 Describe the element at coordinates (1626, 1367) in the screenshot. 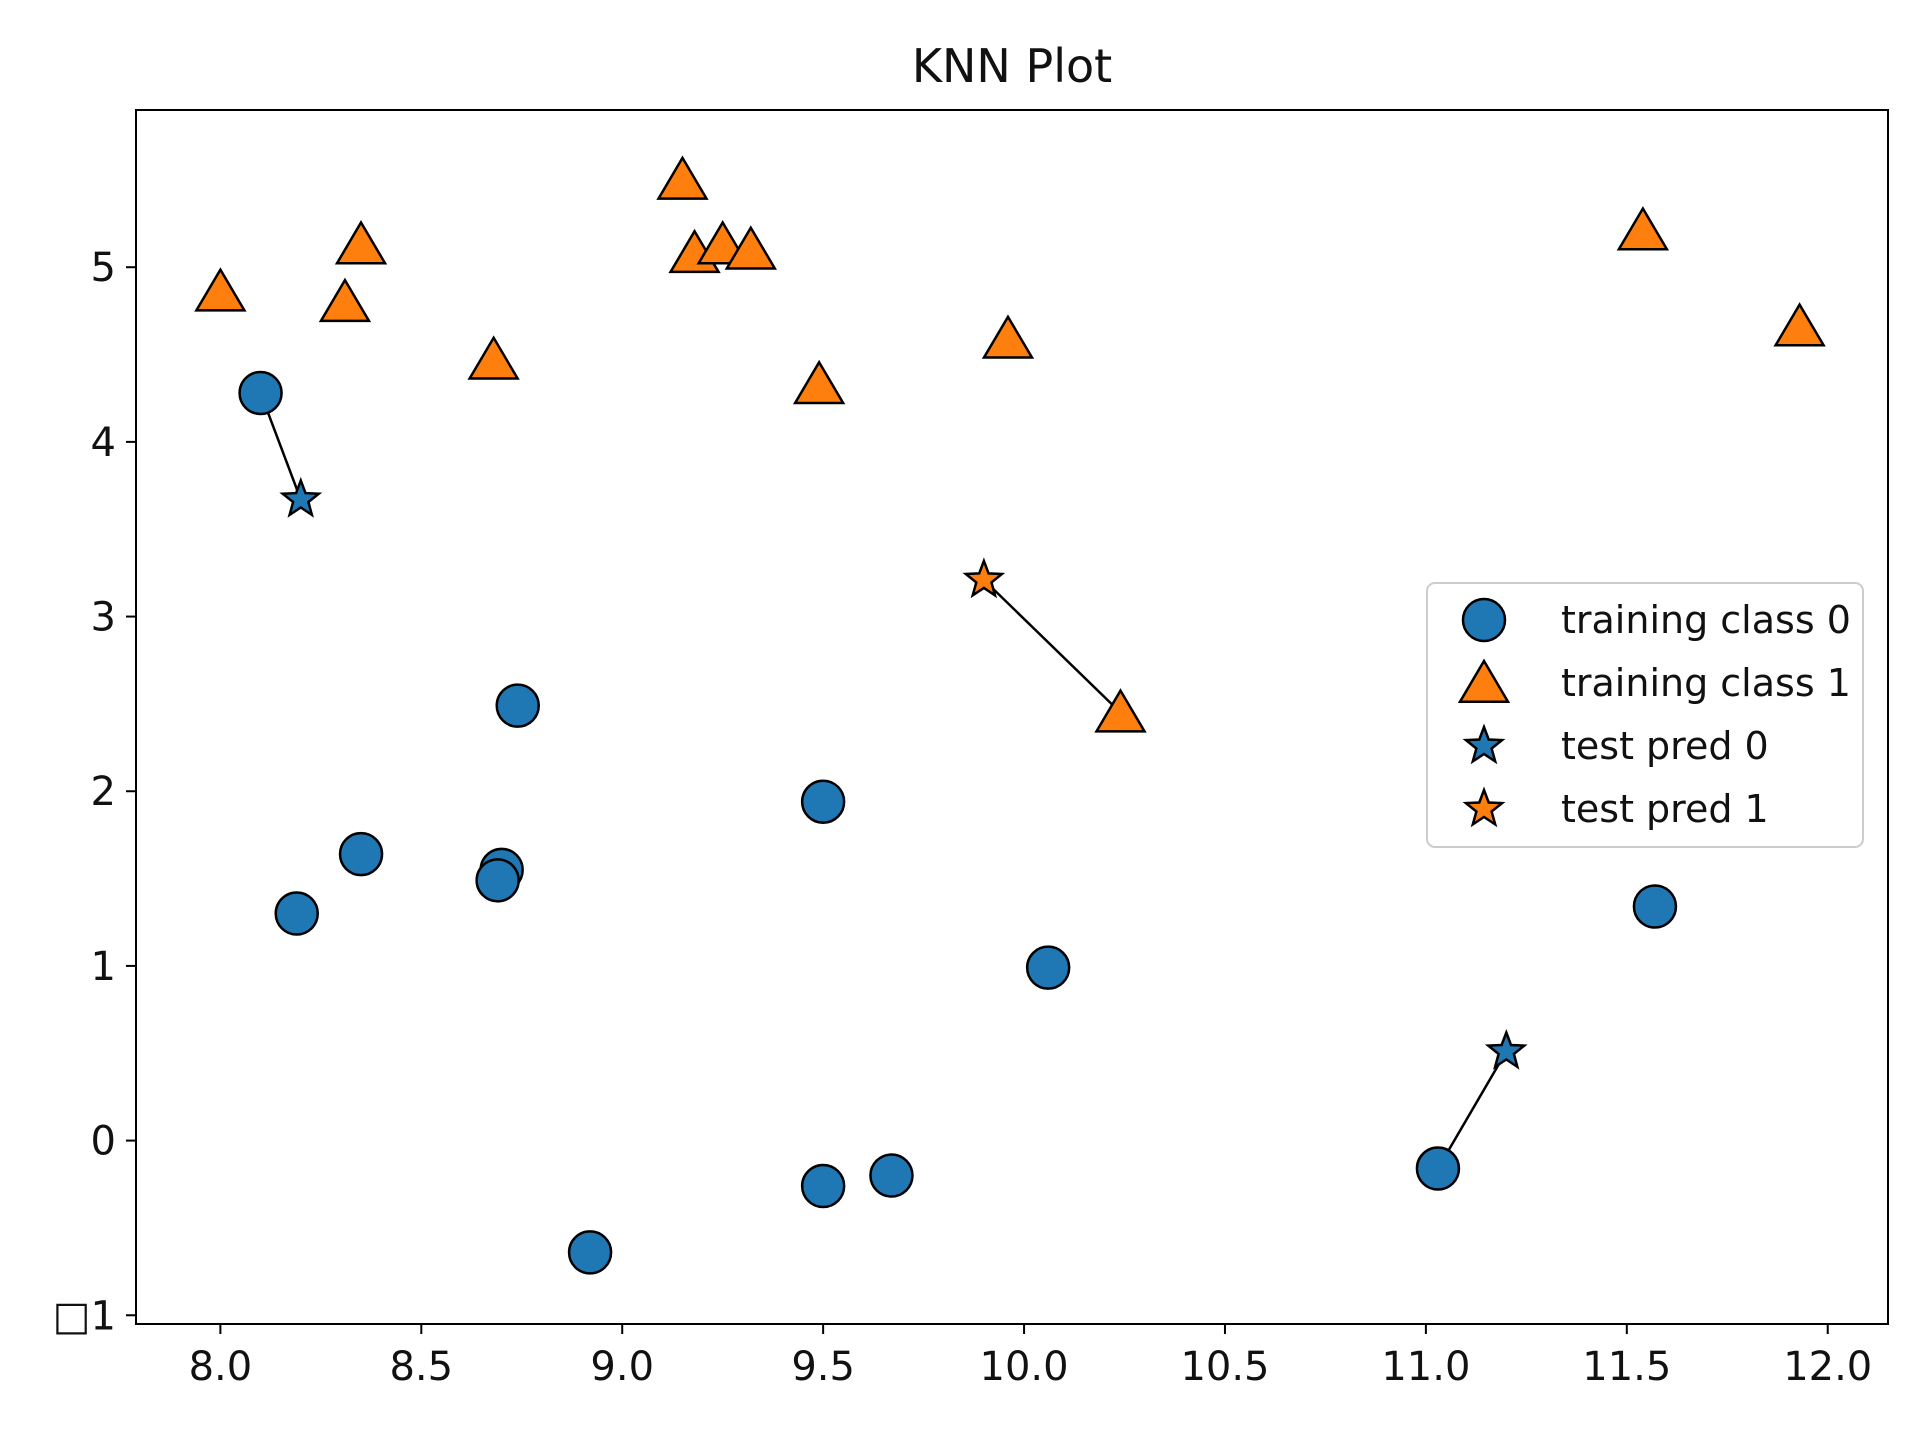

I see `x-tick-label: 11.5` at that location.